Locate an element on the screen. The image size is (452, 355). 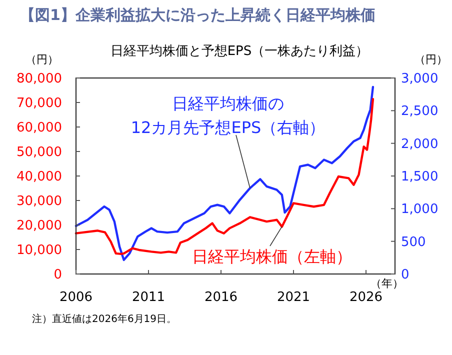
chart-title: 【図1】企業利益拡大に沿った上昇続く日経平均株価 is located at coordinates (198, 15).